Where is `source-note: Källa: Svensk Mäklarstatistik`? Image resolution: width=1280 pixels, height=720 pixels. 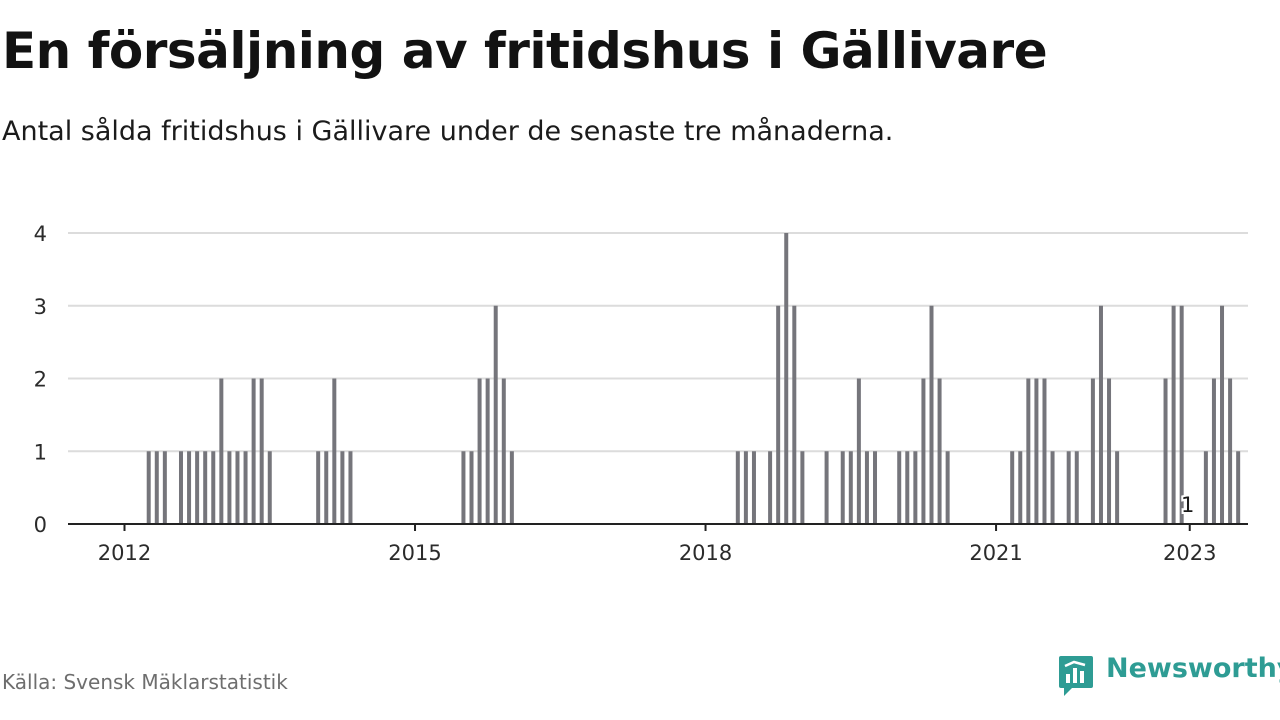
source-note: Källa: Svensk Mäklarstatistik is located at coordinates (145, 682).